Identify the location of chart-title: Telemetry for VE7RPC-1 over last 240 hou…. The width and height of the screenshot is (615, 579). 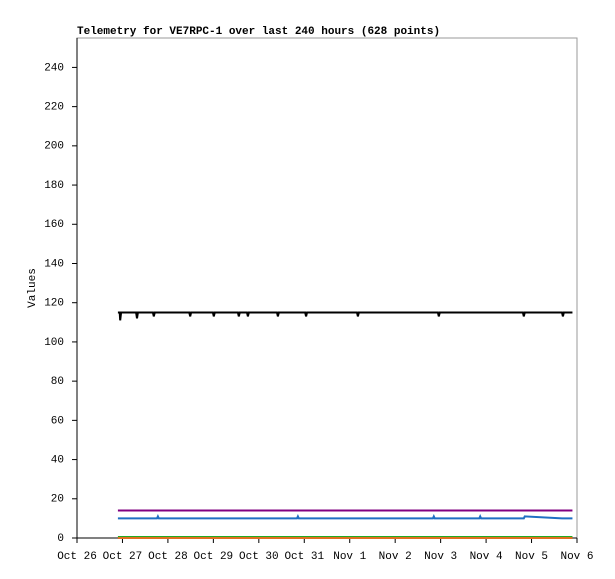
(258, 32).